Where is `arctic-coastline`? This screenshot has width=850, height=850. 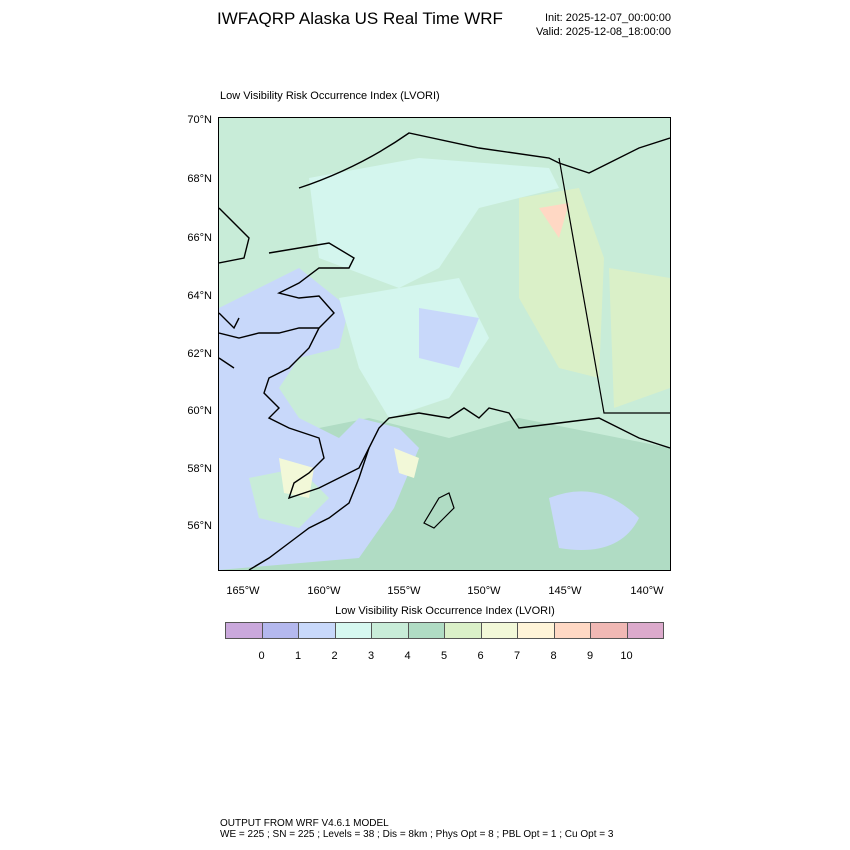 arctic-coastline is located at coordinates (484, 160).